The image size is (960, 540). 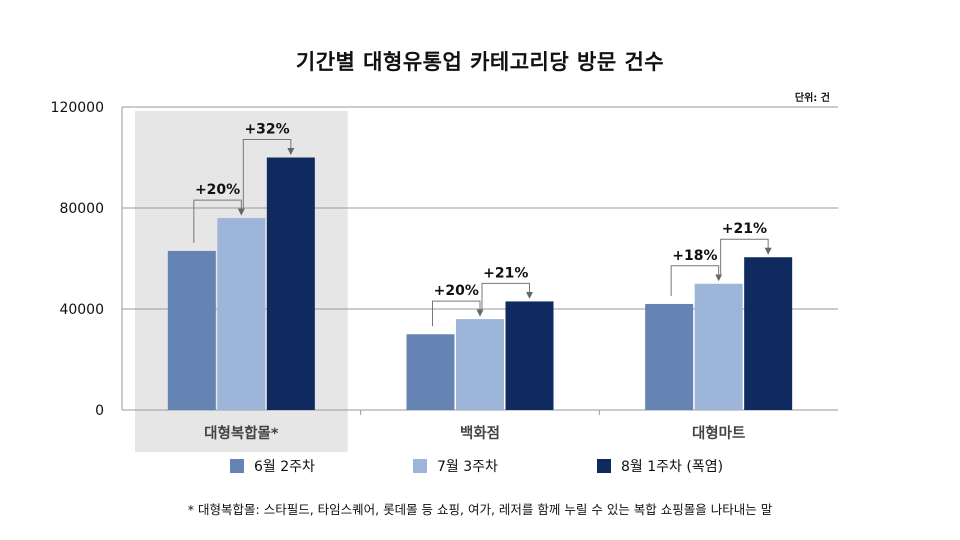 I want to click on chart-title: 기간별 대형유통업 카테고리당 방문 건수, so click(x=480, y=62).